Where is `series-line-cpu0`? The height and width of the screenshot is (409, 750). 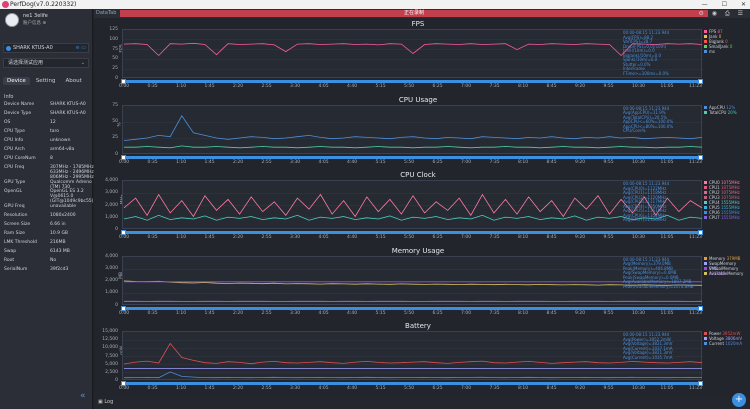
series-line-cpu0 is located at coordinates (413, 205).